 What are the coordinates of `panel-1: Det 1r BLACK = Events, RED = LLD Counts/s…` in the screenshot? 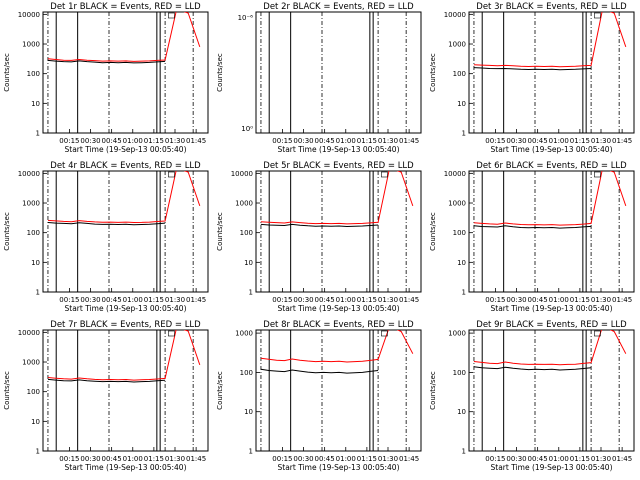 It's located at (106, 78).